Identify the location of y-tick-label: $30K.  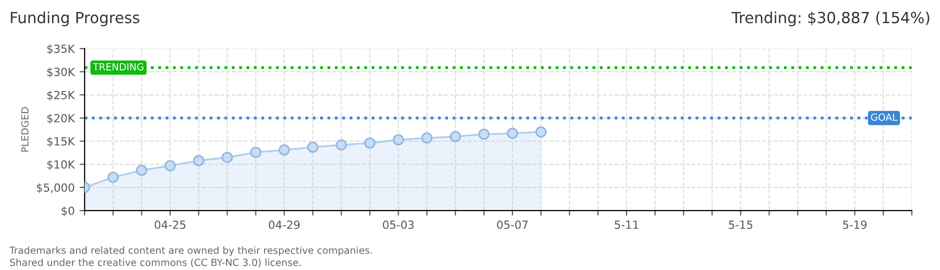
(61, 73).